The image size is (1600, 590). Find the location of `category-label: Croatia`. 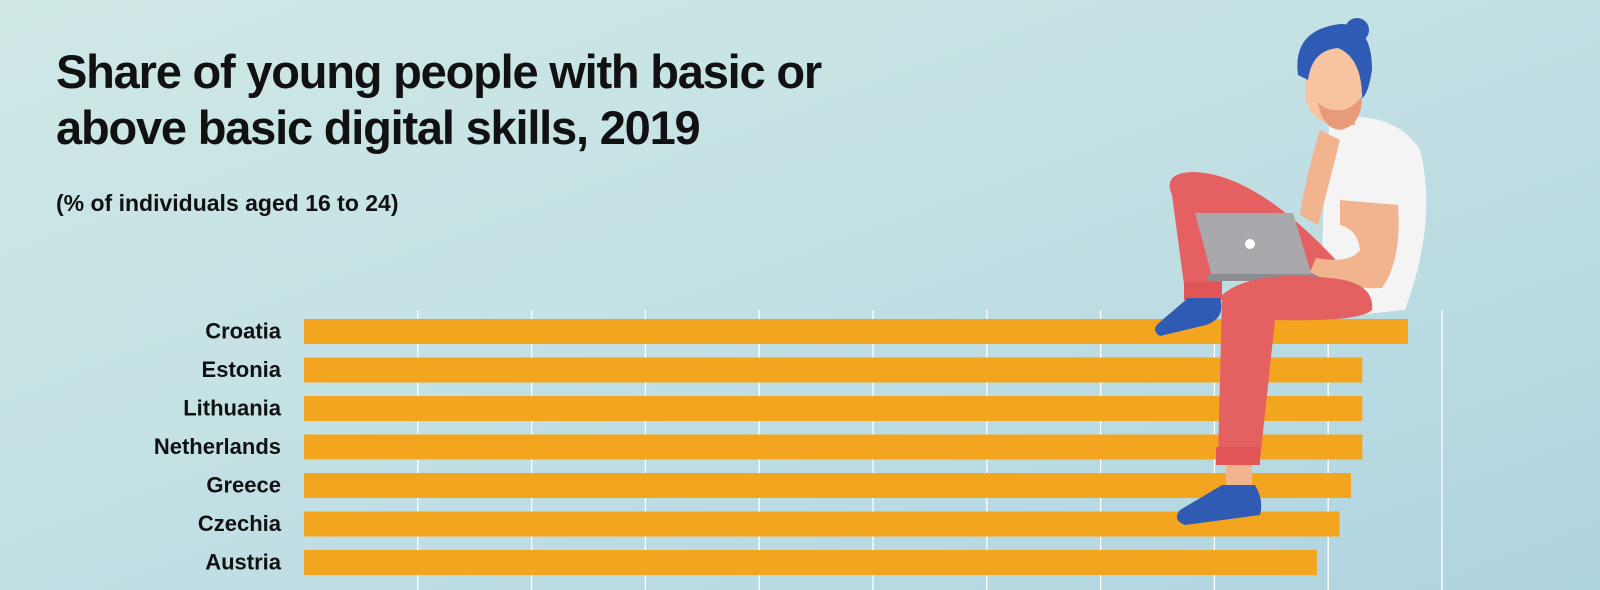

category-label: Croatia is located at coordinates (243, 331).